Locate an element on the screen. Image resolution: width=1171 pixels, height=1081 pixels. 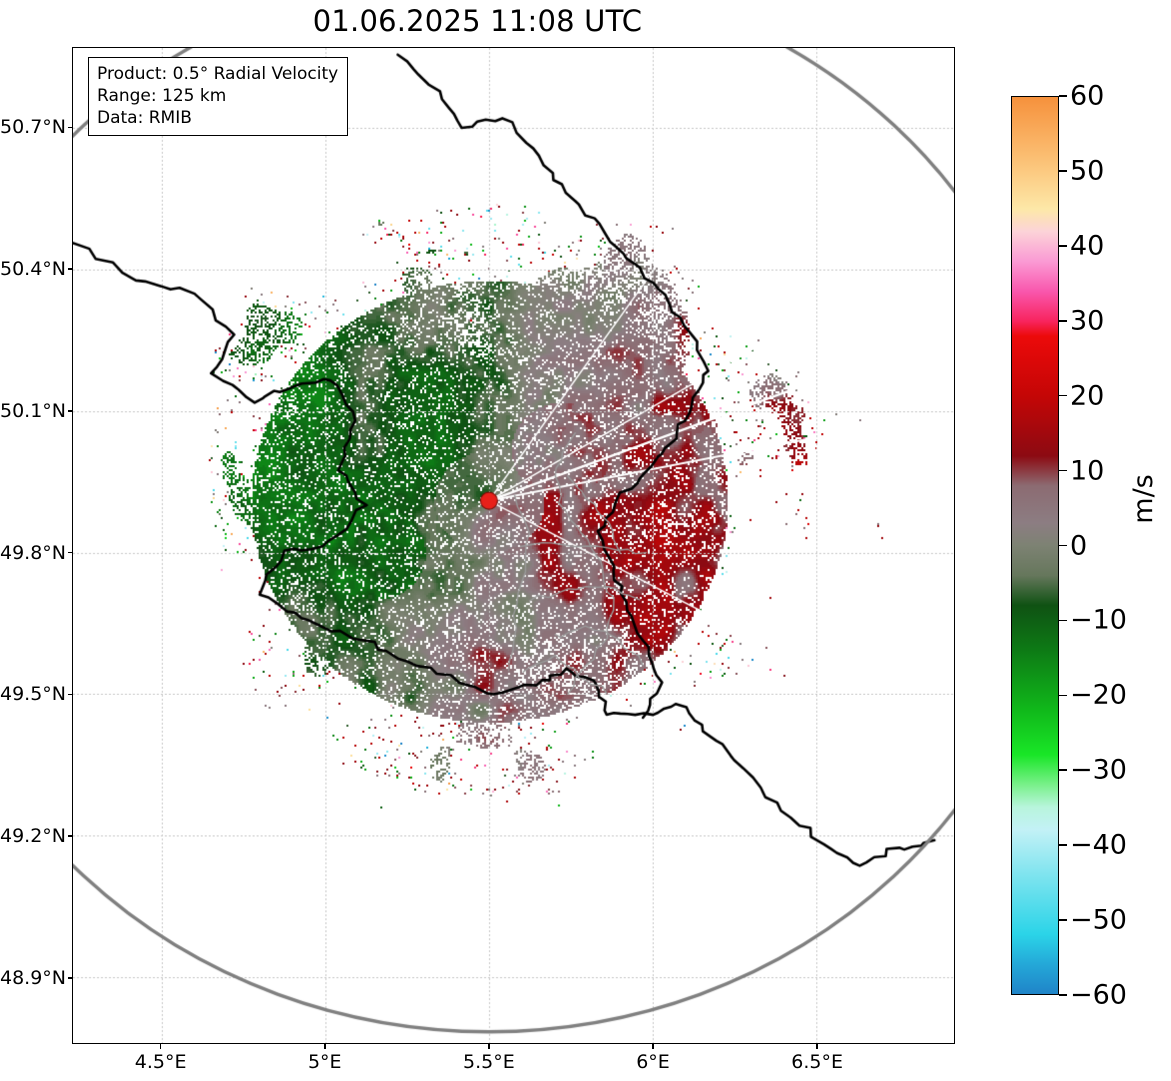
colorbar-tick-label: −20 is located at coordinates (1098, 695).